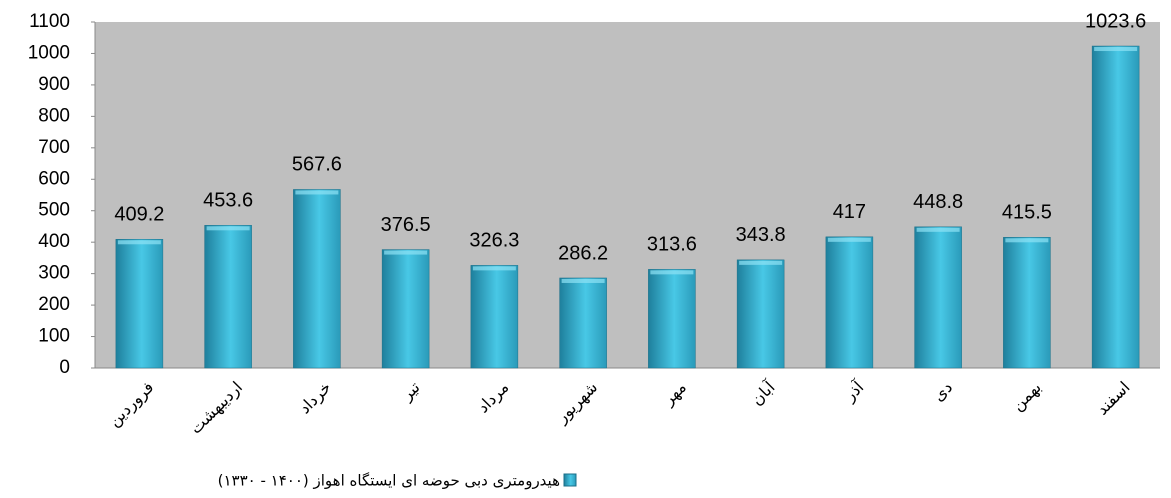 The width and height of the screenshot is (1171, 498). I want to click on y-tick-label: 0, so click(64, 367).